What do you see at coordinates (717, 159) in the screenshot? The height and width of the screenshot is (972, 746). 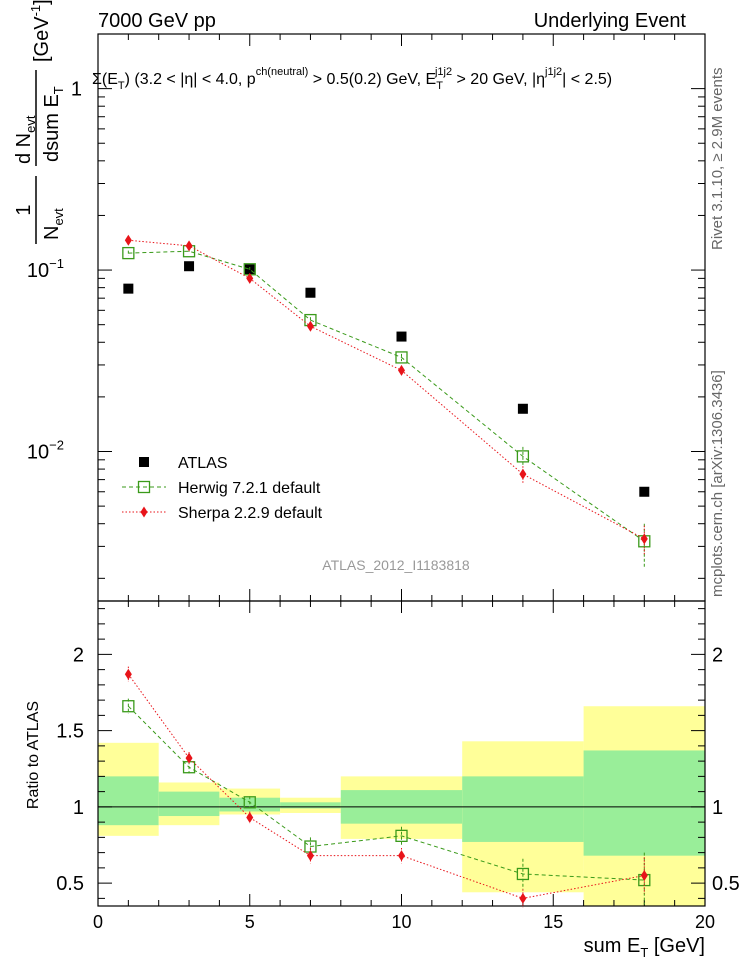 I see `rivet-label: Rivet 3.1.10, ≥ 2.9M events` at bounding box center [717, 159].